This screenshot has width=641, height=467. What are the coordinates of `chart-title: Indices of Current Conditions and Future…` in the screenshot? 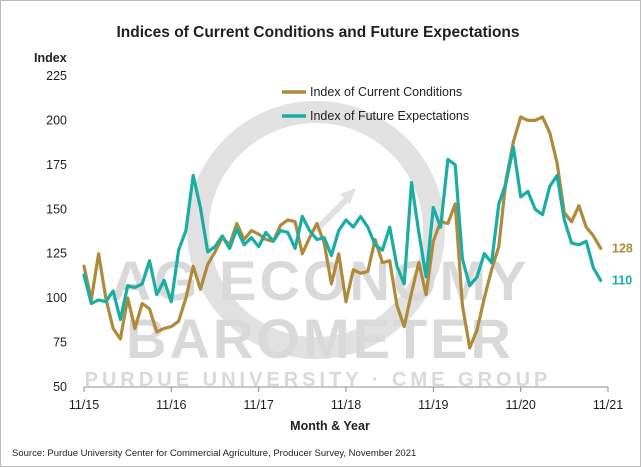 It's located at (317, 32).